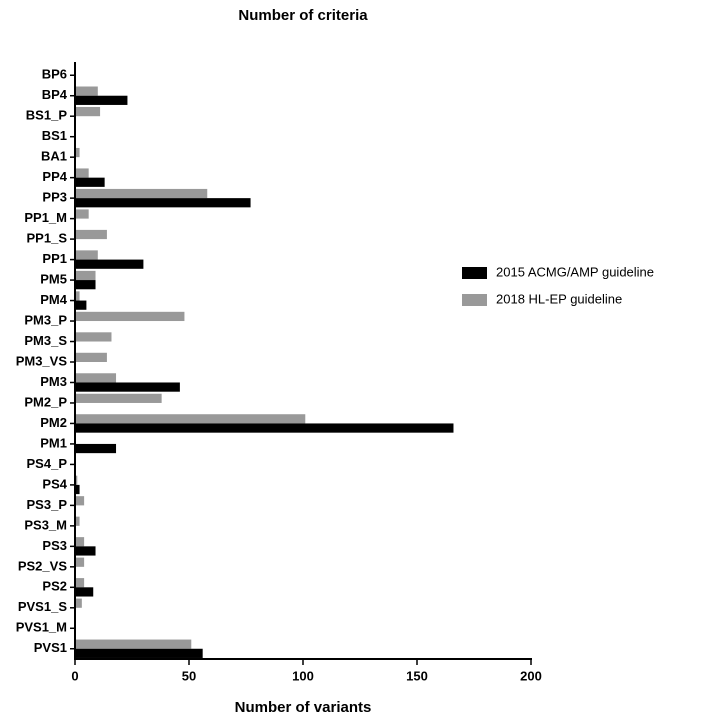  Describe the element at coordinates (47, 504) in the screenshot. I see `y-tick-label: PS3_P` at that location.